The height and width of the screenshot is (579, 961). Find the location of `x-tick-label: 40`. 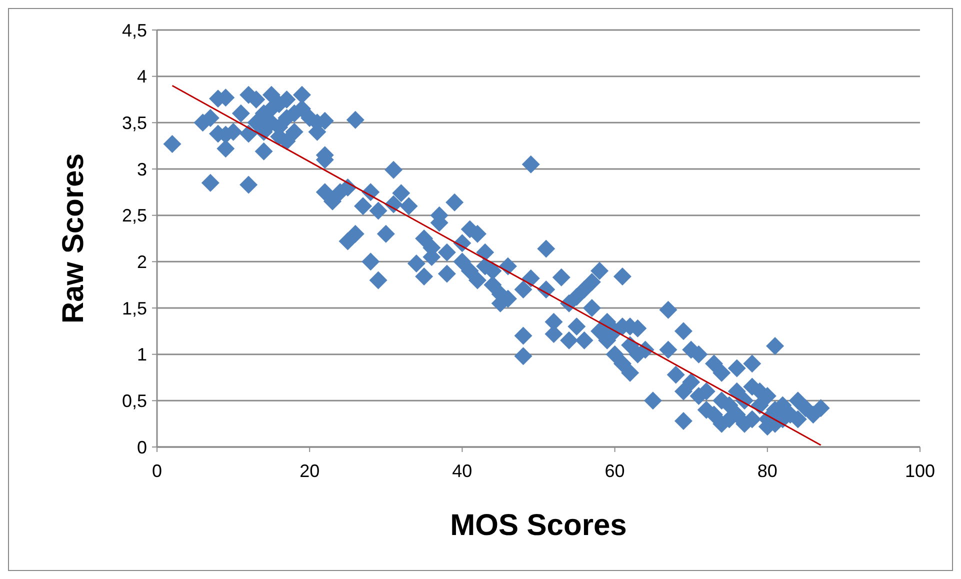

x-tick-label: 40 is located at coordinates (462, 471).